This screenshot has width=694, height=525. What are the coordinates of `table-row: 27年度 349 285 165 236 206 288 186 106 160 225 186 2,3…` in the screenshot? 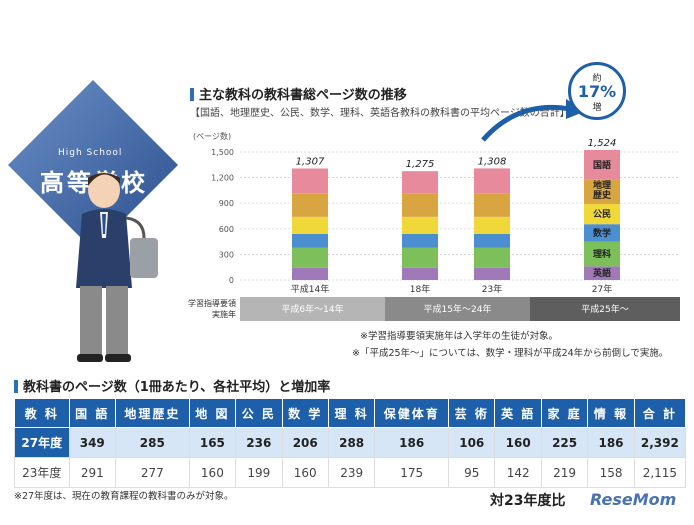 It's located at (350, 442).